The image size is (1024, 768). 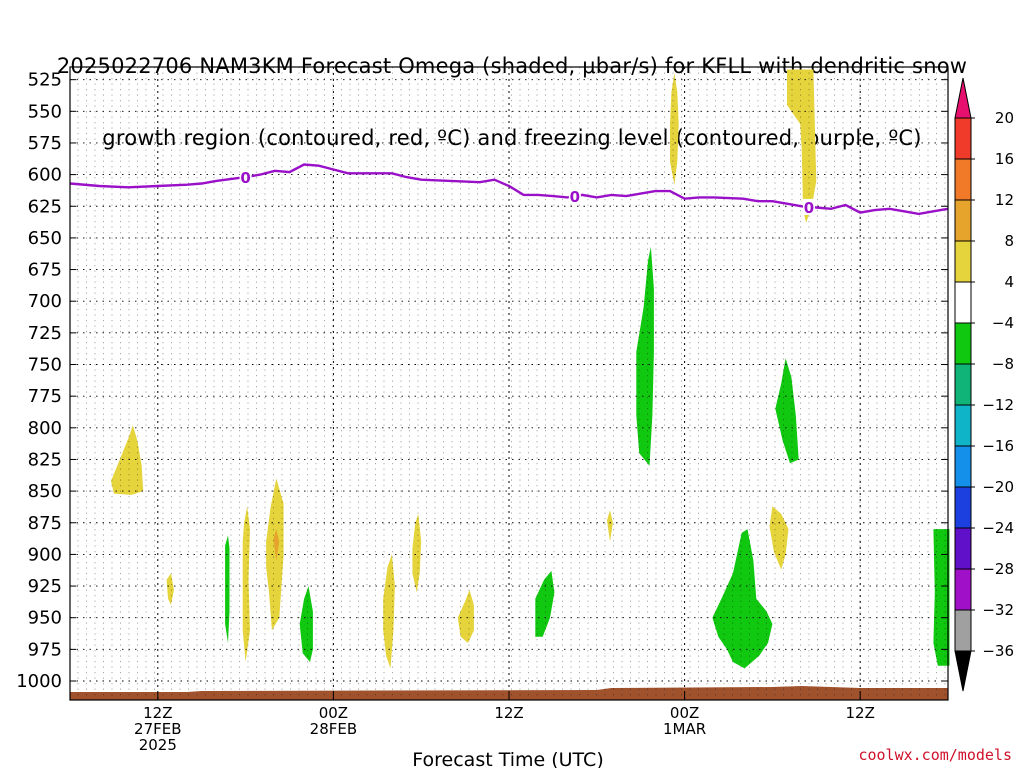 What do you see at coordinates (45, 333) in the screenshot?
I see `y-tick-label: 725` at bounding box center [45, 333].